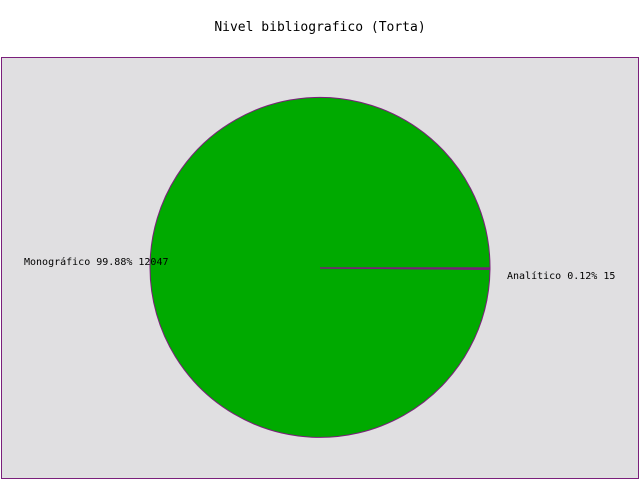 The image size is (640, 480). I want to click on slice-label-1: Monográfico 99.88% 12047, so click(96, 262).